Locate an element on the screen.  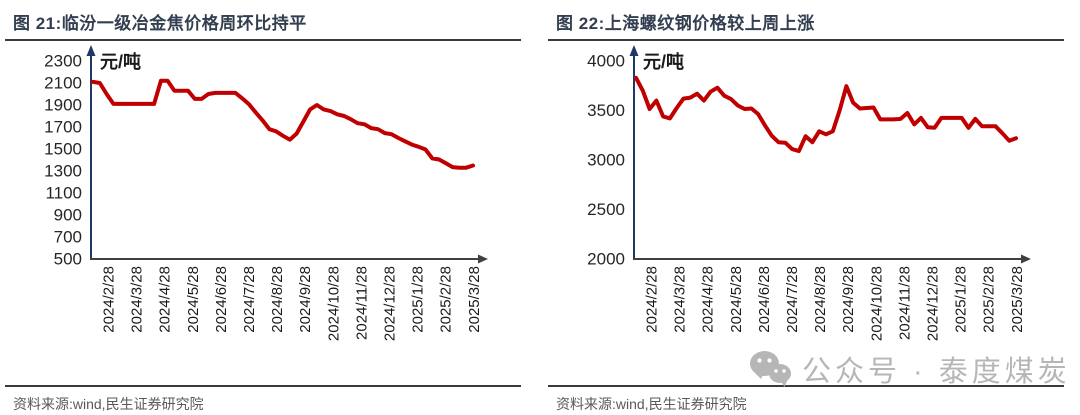
figure-21-footer-rule is located at coordinates (263, 386).